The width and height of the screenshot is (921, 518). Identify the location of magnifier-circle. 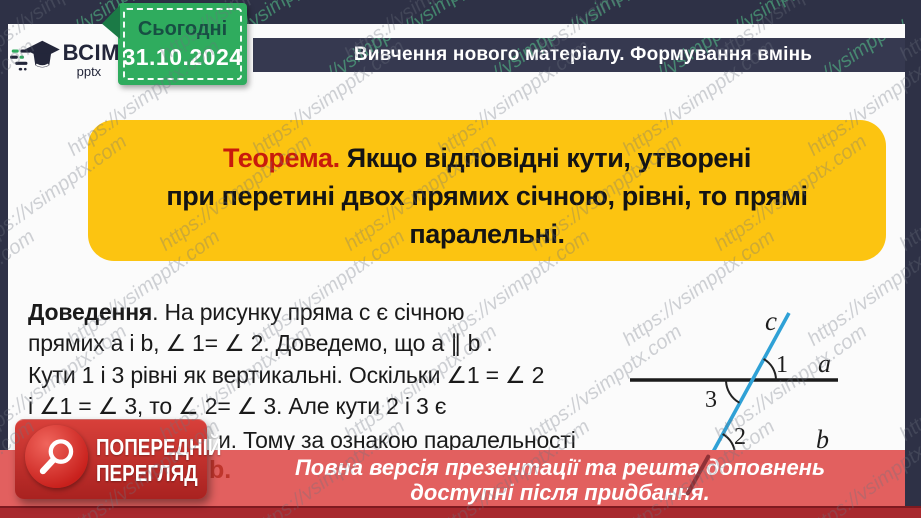
(56, 456).